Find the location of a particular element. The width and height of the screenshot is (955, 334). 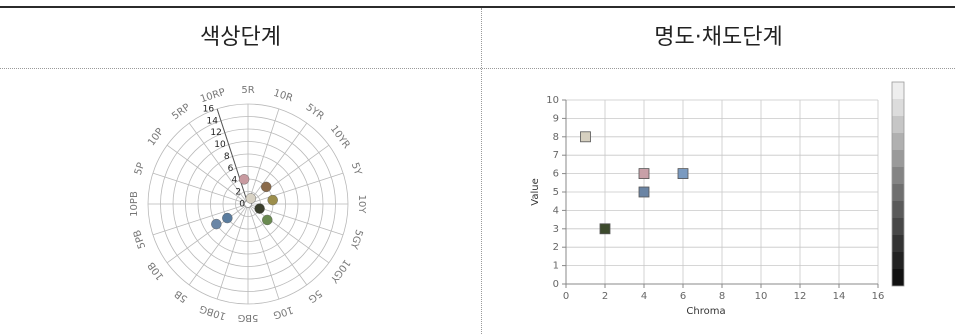

y-tick-label: 8 is located at coordinates (556, 137).